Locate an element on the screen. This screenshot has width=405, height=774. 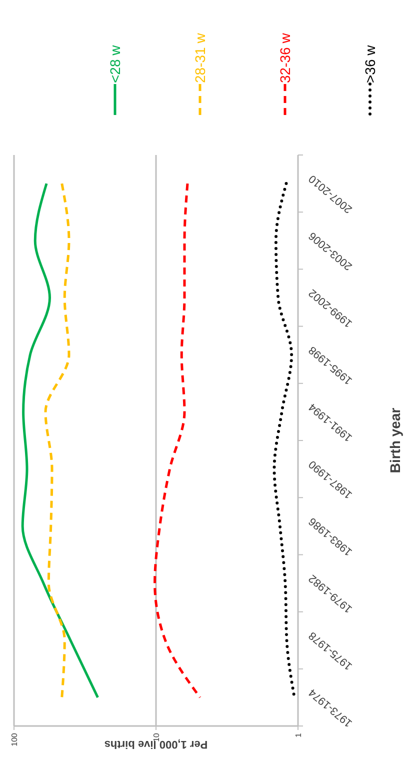
x-tick-label: 1 is located at coordinates (298, 735).